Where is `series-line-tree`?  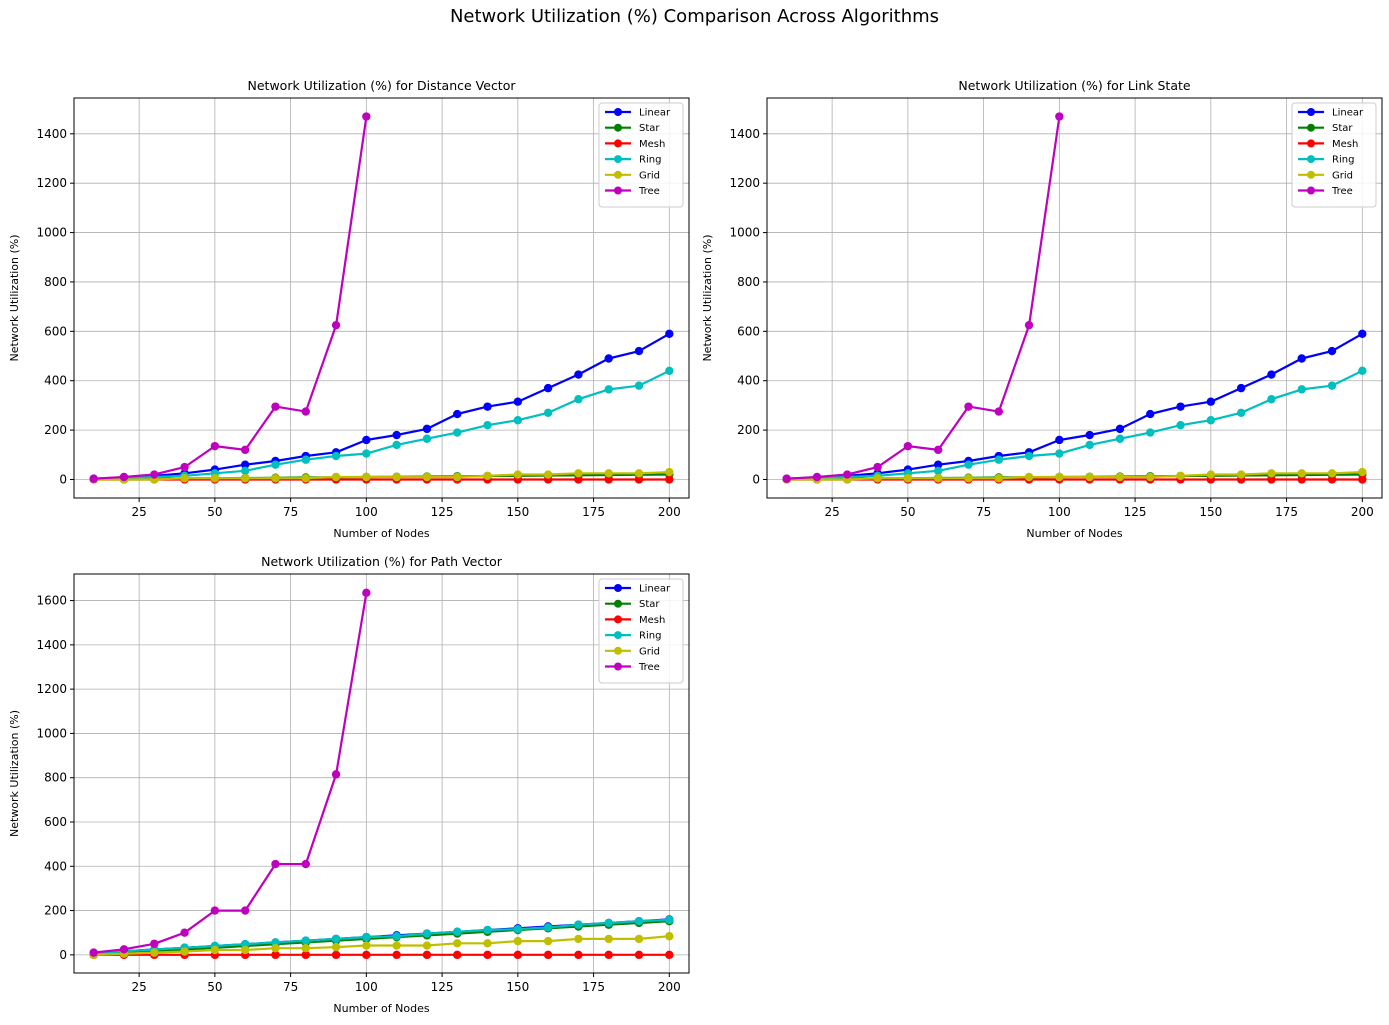
series-line-tree is located at coordinates (230, 298).